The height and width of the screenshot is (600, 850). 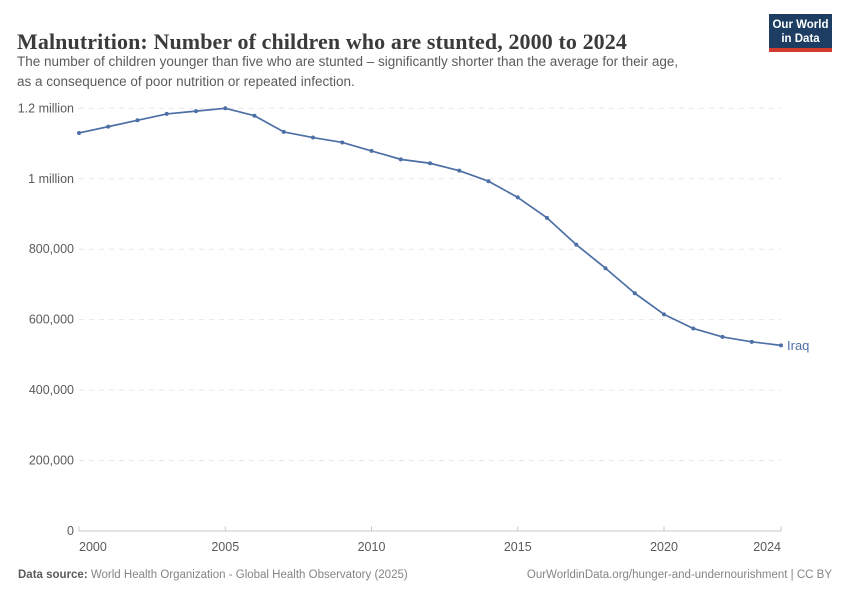 I want to click on x-tick-label: 2005, so click(x=225, y=547).